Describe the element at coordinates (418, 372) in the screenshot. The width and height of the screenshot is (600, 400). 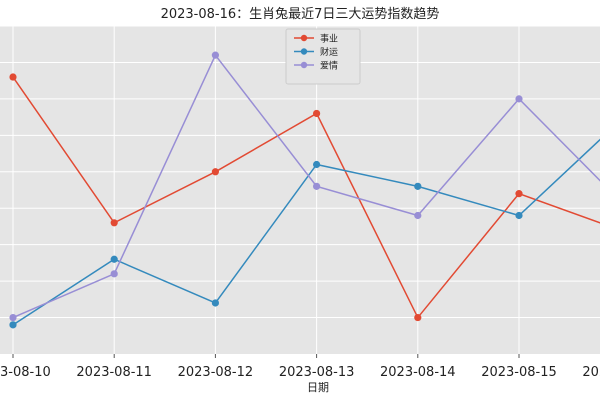
I see `x-tick-label: 2023-08-14` at that location.